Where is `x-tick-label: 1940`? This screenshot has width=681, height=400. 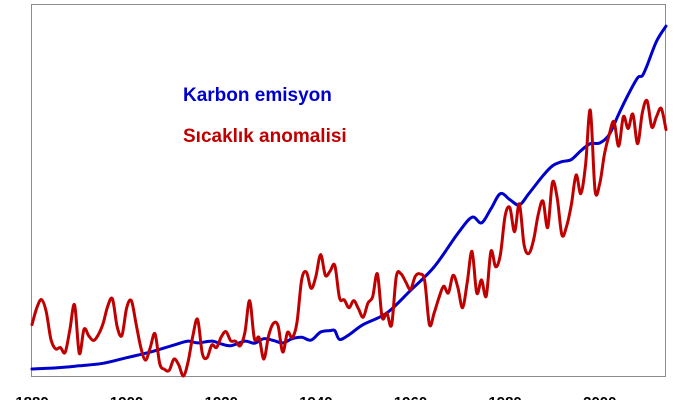
x-tick-label: 1940 is located at coordinates (315, 397).